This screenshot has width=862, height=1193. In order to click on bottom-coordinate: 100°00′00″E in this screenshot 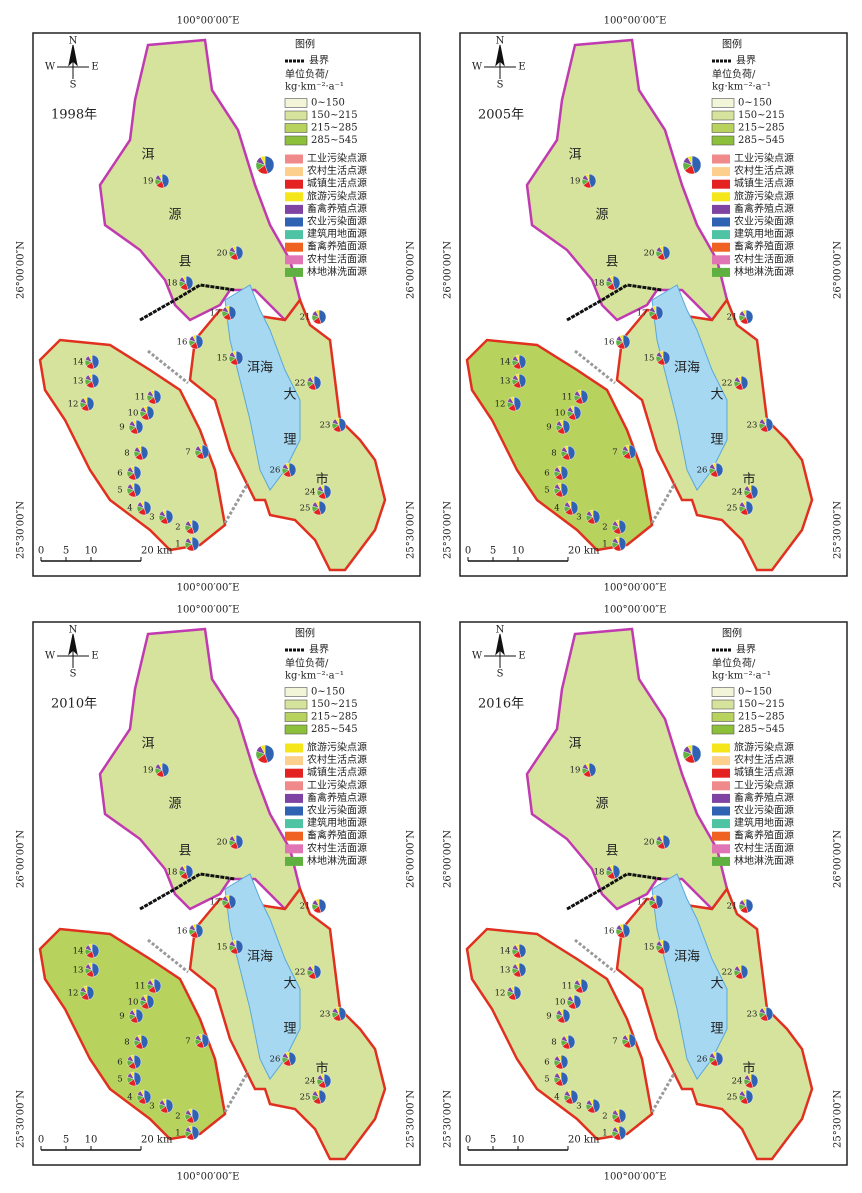, I will do `click(208, 588)`.